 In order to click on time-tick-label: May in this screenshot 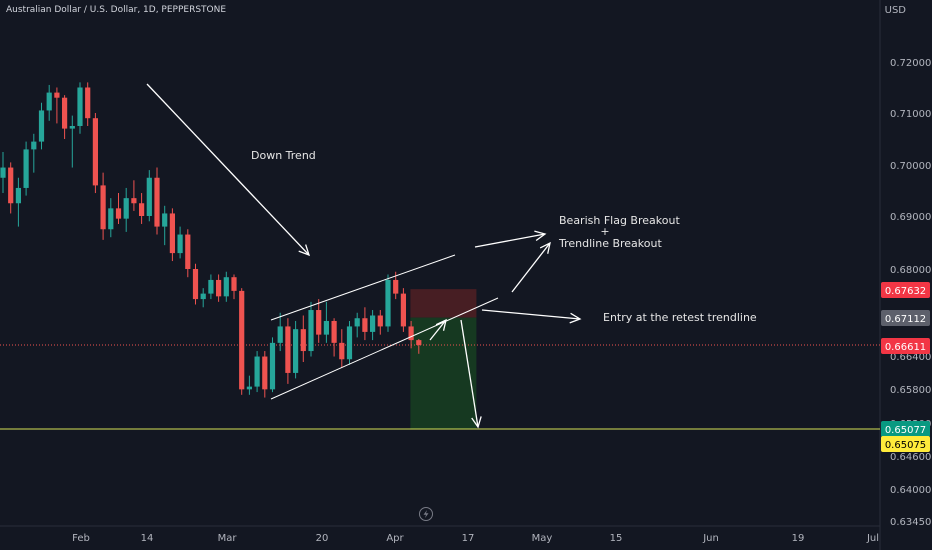, I will do `click(542, 538)`.